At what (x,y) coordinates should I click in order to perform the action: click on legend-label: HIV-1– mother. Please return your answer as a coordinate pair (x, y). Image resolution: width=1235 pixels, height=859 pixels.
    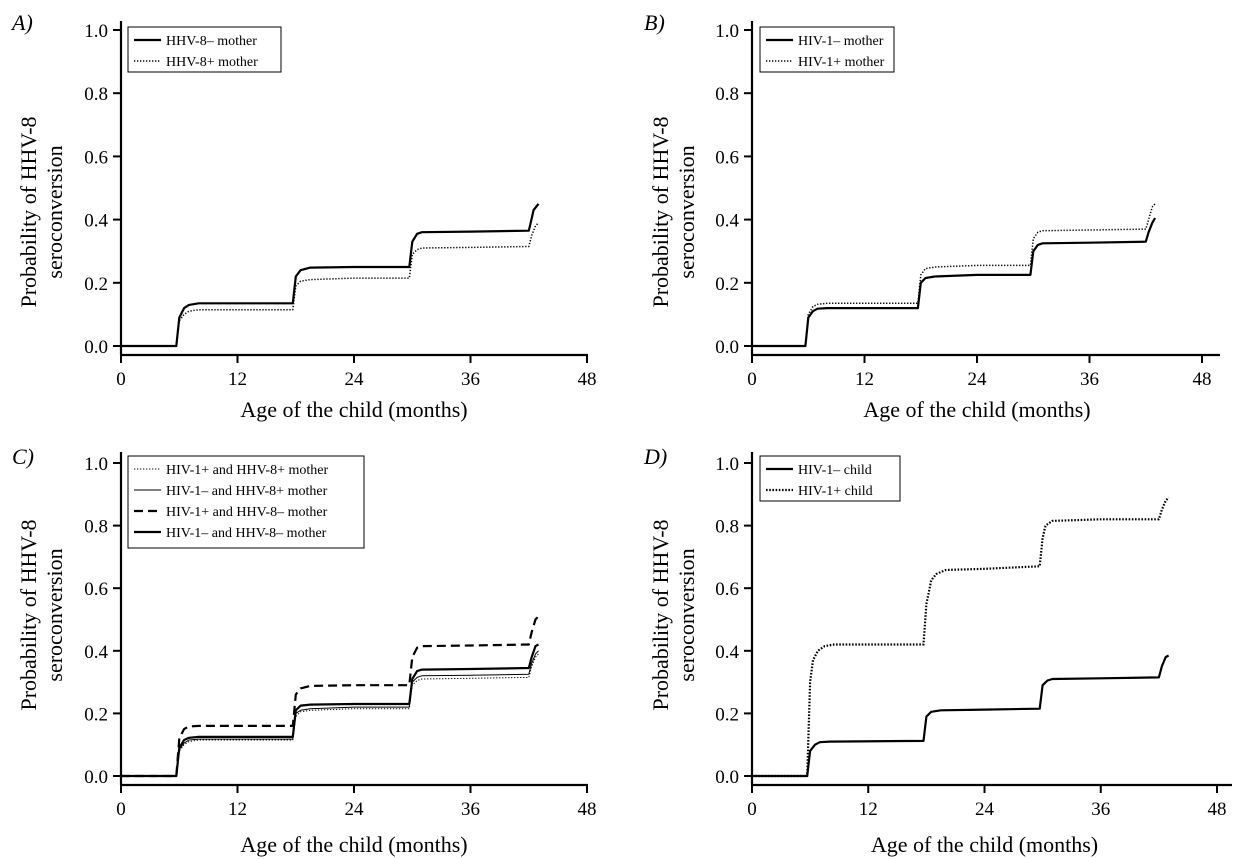
    Looking at the image, I should click on (841, 41).